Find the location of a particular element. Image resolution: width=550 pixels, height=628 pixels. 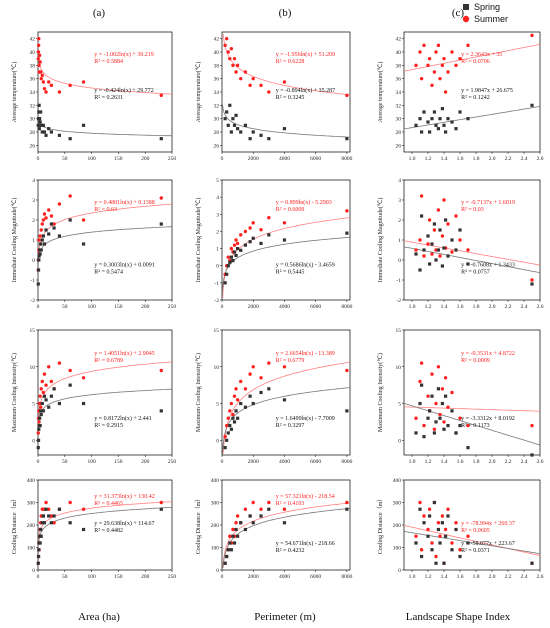

x-tick-label: 2000 is located at coordinates (253, 307).